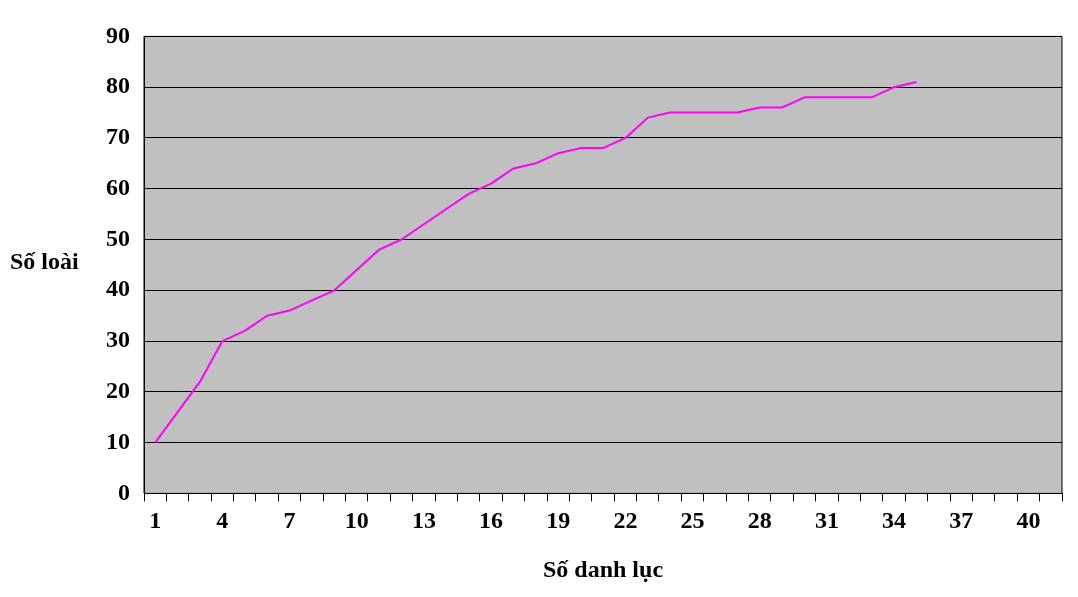 Image resolution: width=1078 pixels, height=597 pixels. What do you see at coordinates (289, 520) in the screenshot?
I see `x-tick-label: 7` at bounding box center [289, 520].